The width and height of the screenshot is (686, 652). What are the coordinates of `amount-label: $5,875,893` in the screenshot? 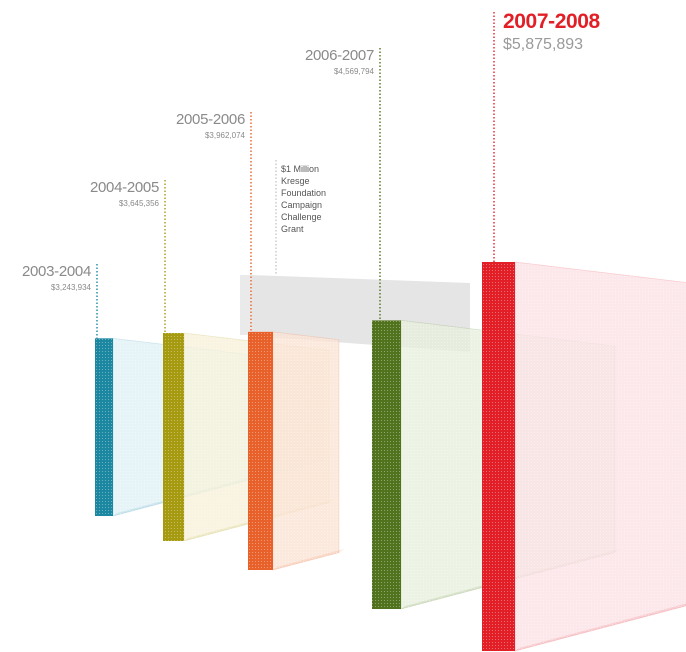 It's located at (543, 44).